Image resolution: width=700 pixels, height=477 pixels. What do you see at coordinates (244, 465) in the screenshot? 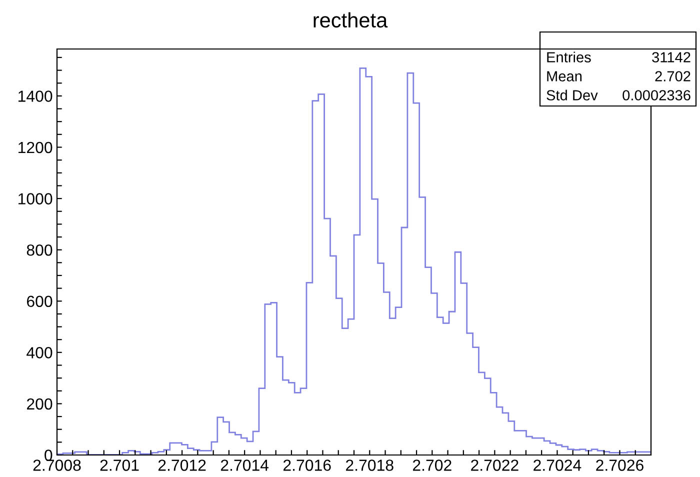
I see `x-tick-label: 2.7014` at bounding box center [244, 465].